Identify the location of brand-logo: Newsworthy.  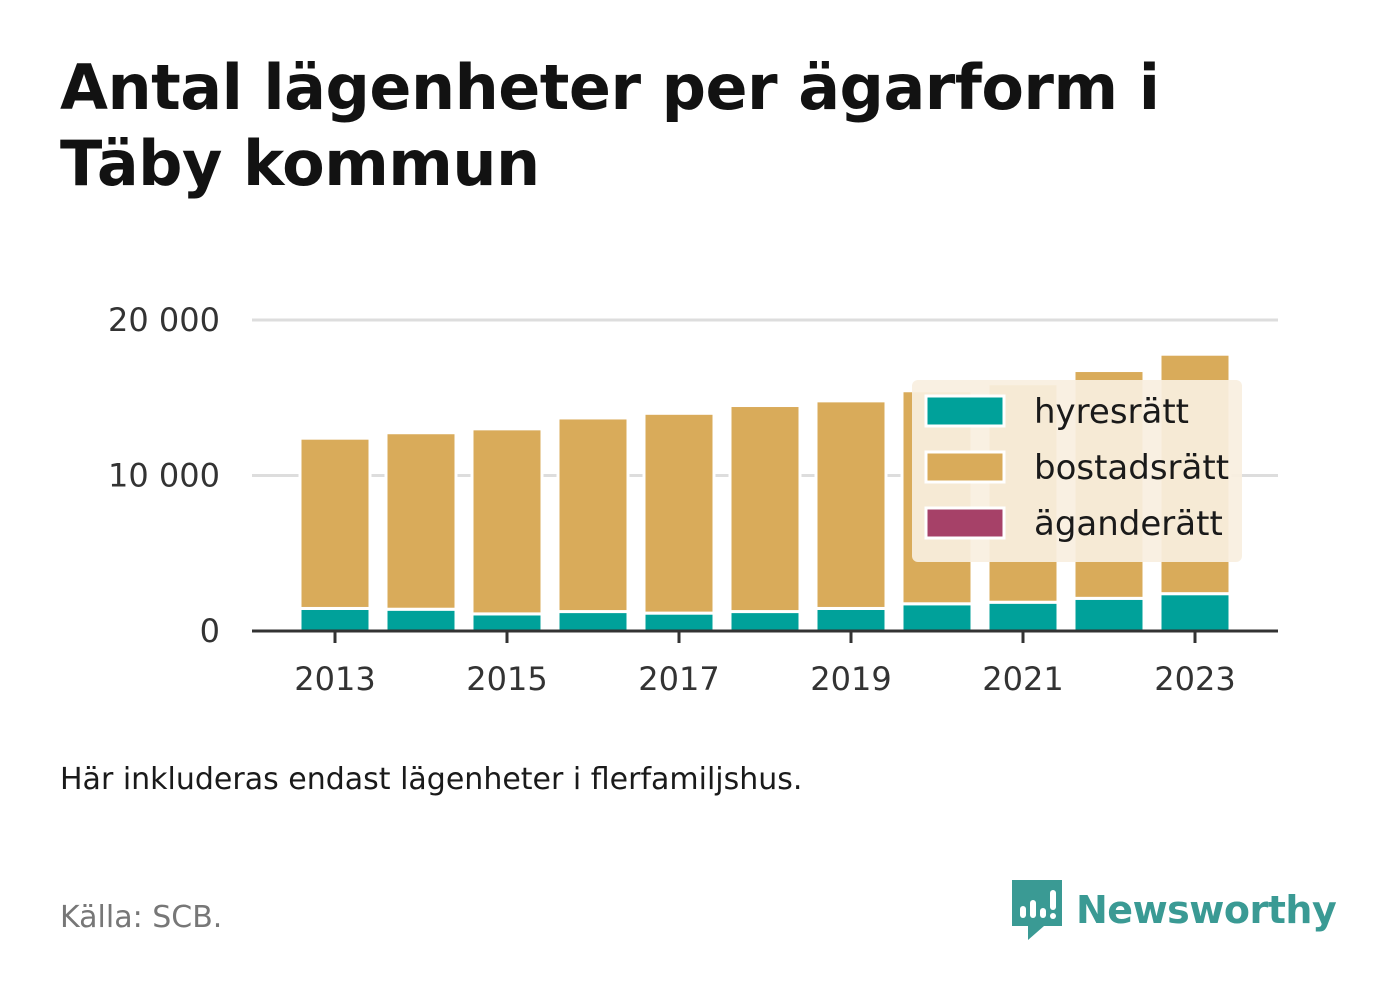
(1173, 910).